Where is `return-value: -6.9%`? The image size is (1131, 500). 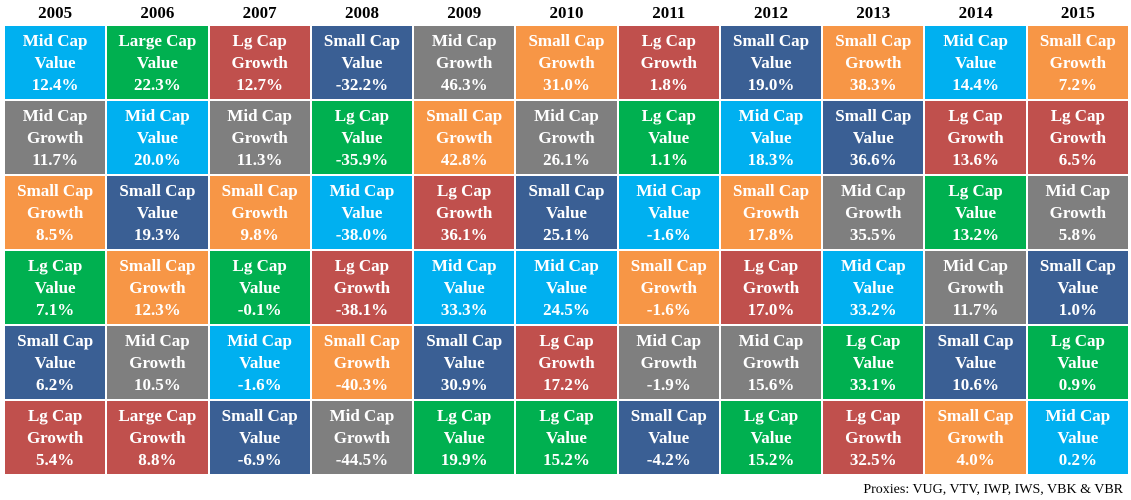 return-value: -6.9% is located at coordinates (259, 459).